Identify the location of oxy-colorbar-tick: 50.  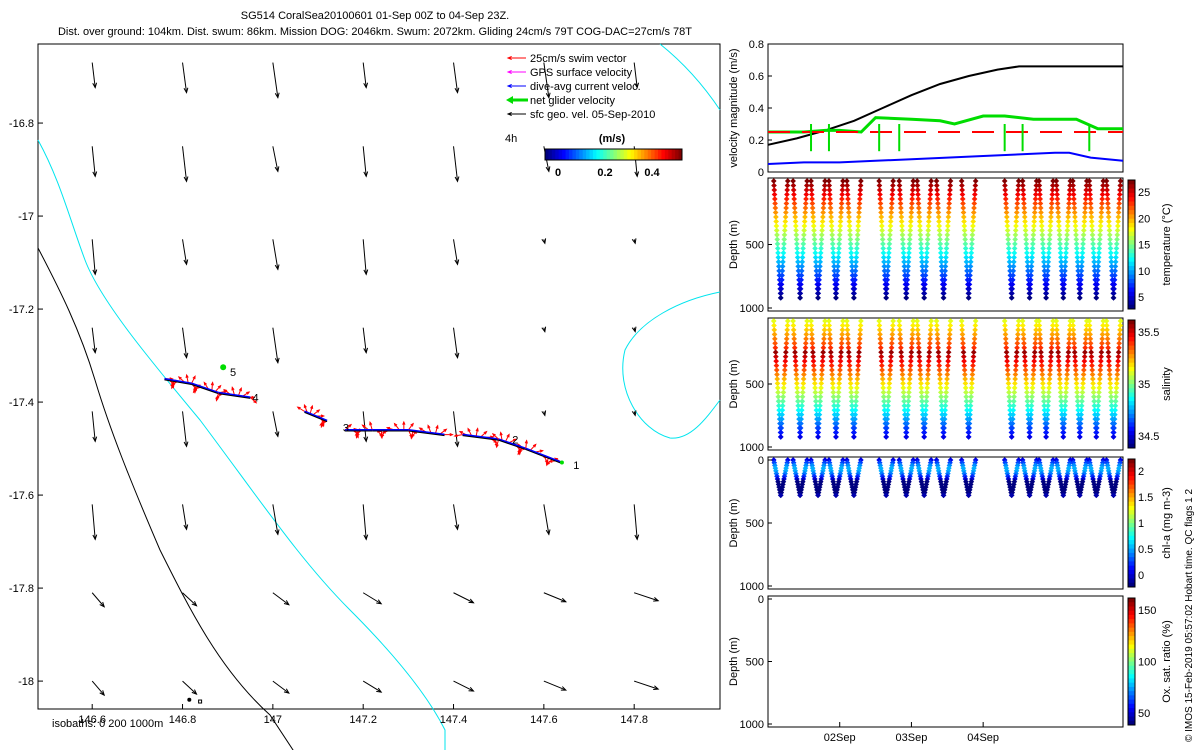
(1144, 714).